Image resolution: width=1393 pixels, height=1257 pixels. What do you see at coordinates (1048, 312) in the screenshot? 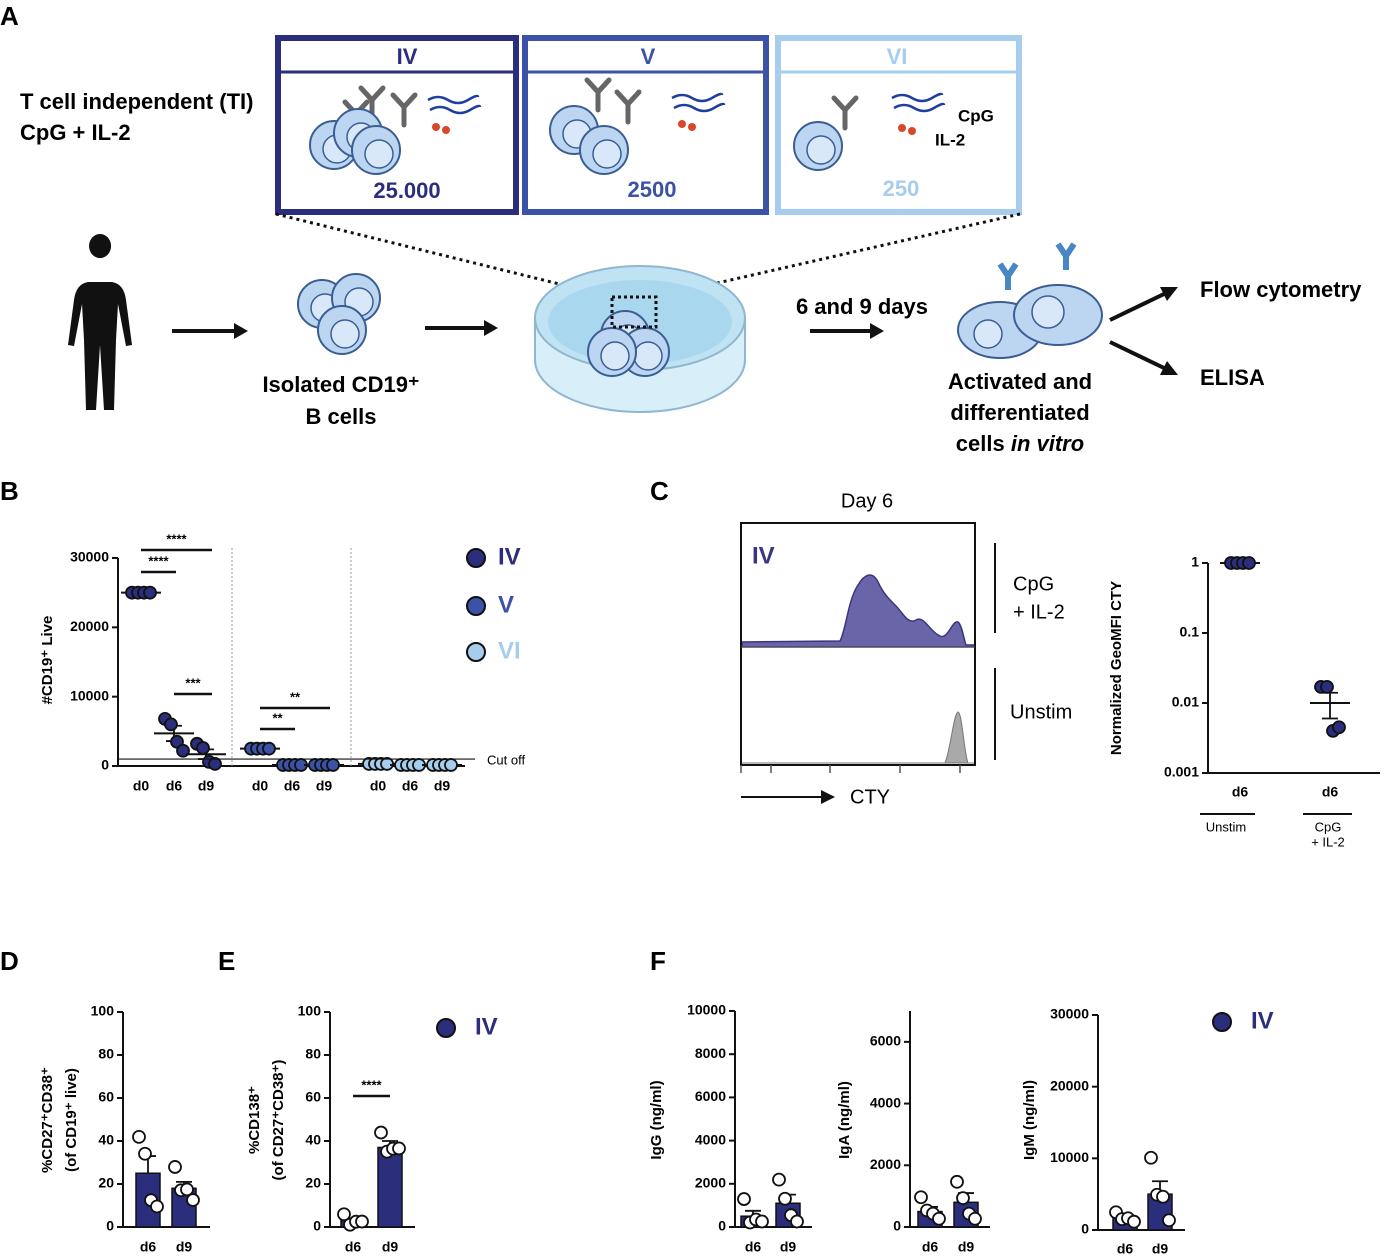
I see `nucleus` at bounding box center [1048, 312].